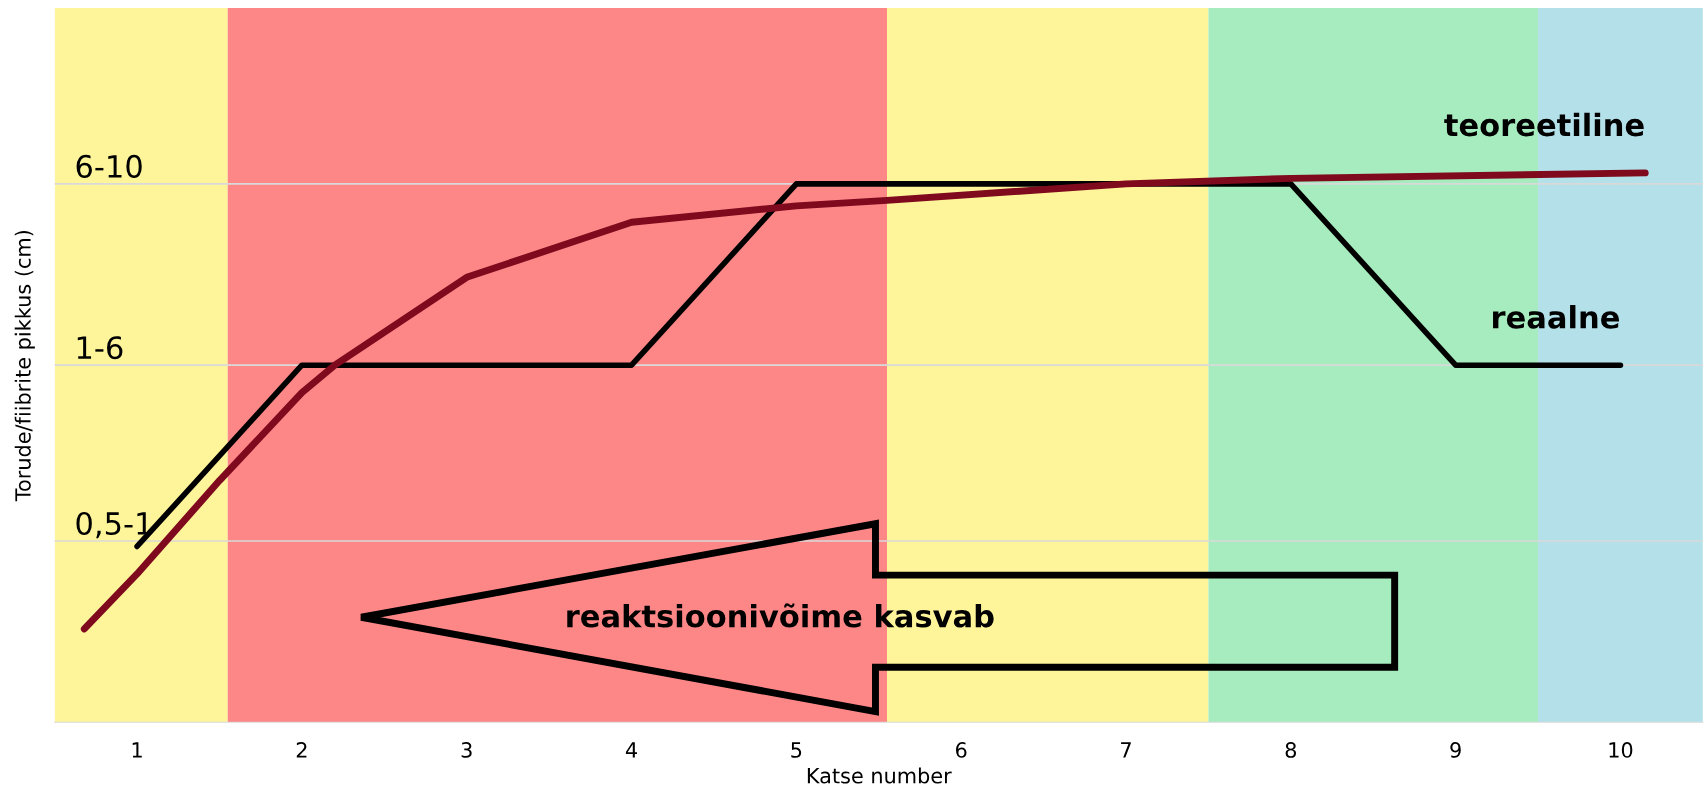 This screenshot has height=807, width=1708. I want to click on annotation: 1-6, so click(100, 348).